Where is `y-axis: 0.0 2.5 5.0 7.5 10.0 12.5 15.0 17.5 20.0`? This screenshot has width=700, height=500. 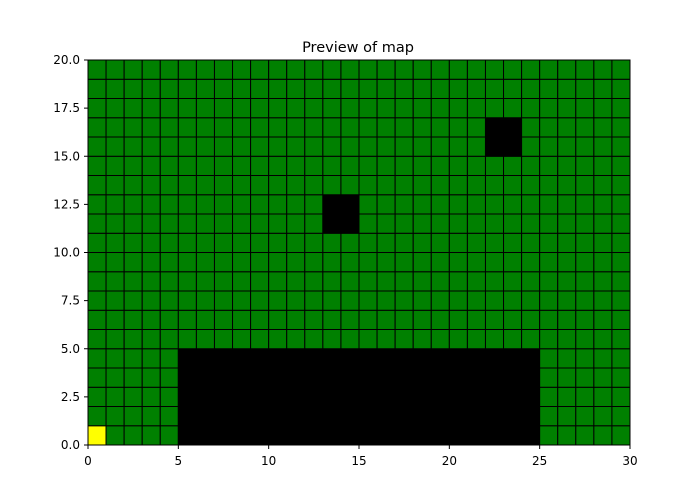 y-axis: 0.0 2.5 5.0 7.5 10.0 12.5 15.0 17.5 20.0 is located at coordinates (70, 252).